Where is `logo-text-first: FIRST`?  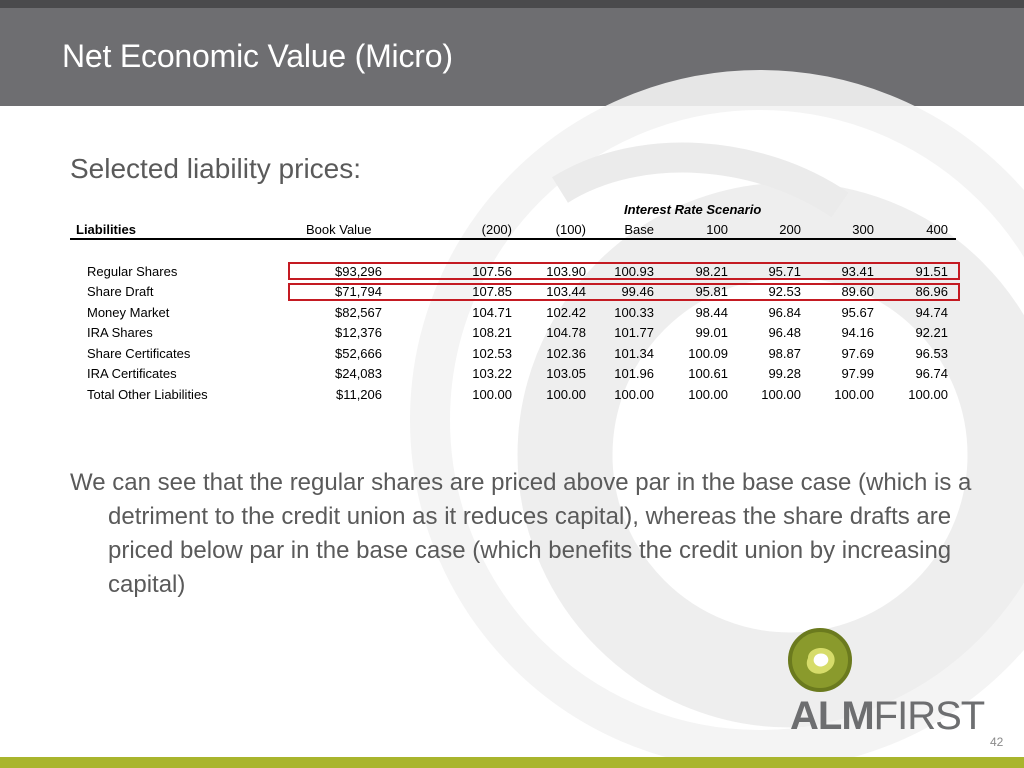
logo-text-first: FIRST is located at coordinates (929, 716).